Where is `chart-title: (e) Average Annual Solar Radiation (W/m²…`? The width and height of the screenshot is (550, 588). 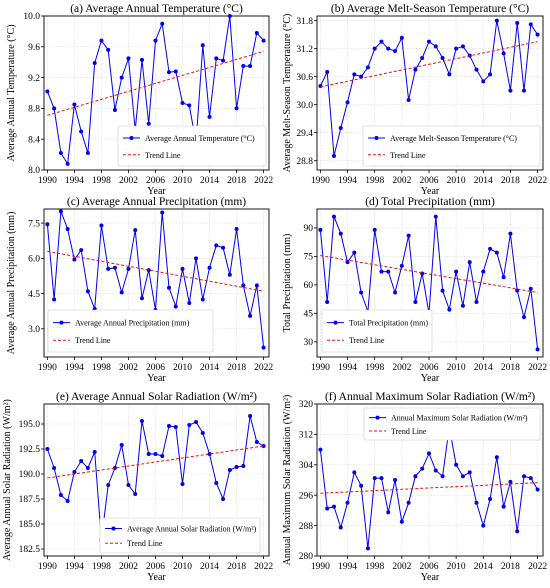
chart-title: (e) Average Annual Solar Radiation (W/m²… is located at coordinates (156, 397).